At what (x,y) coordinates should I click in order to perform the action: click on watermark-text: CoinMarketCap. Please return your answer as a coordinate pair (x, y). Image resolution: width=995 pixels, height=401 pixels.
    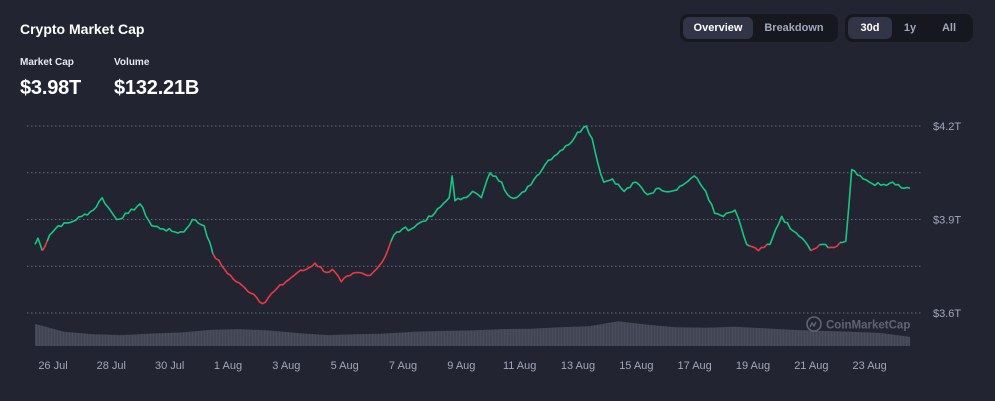
    Looking at the image, I should click on (868, 326).